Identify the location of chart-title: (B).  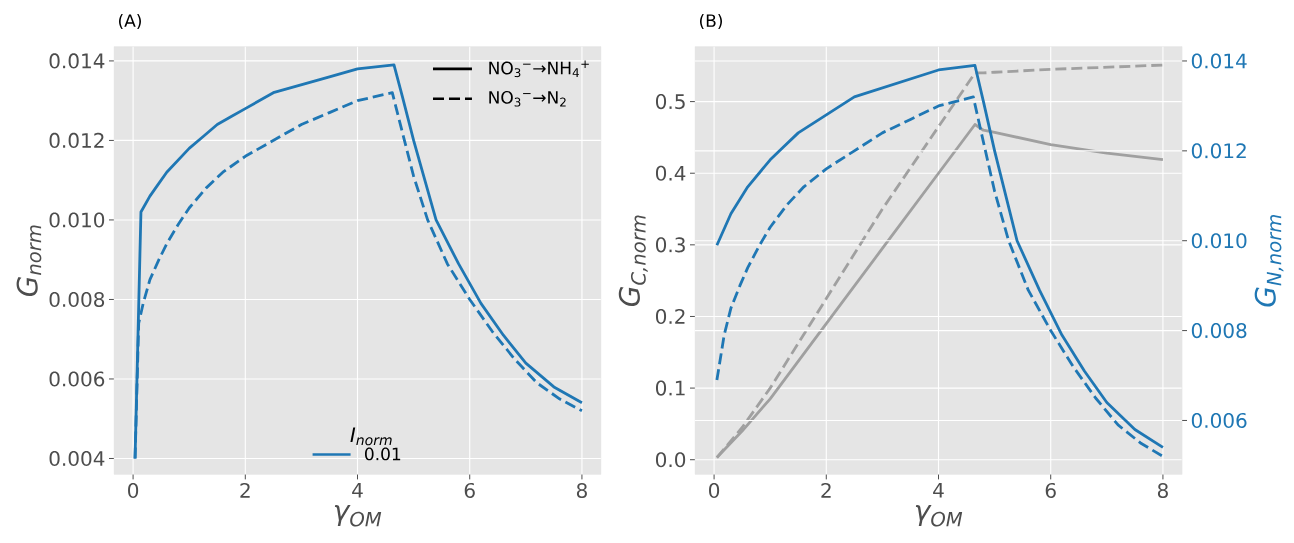
(711, 21).